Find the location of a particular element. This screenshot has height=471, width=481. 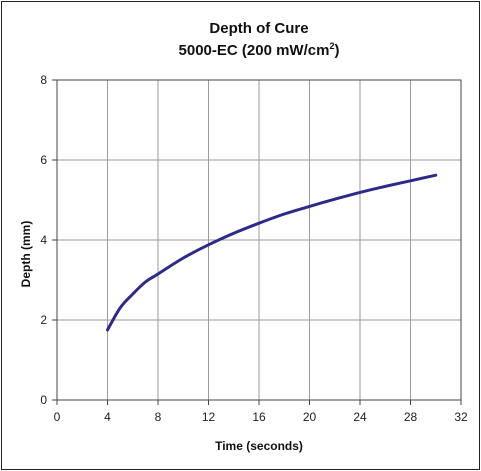

chart-subtitle-base: 5000-EC (200 mW/cm is located at coordinates (254, 50).